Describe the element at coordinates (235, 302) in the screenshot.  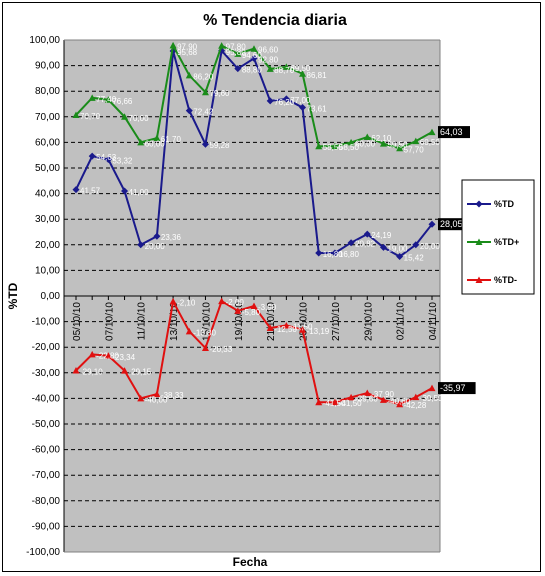
I see `data-label-pcttdminus: -2,00` at that location.